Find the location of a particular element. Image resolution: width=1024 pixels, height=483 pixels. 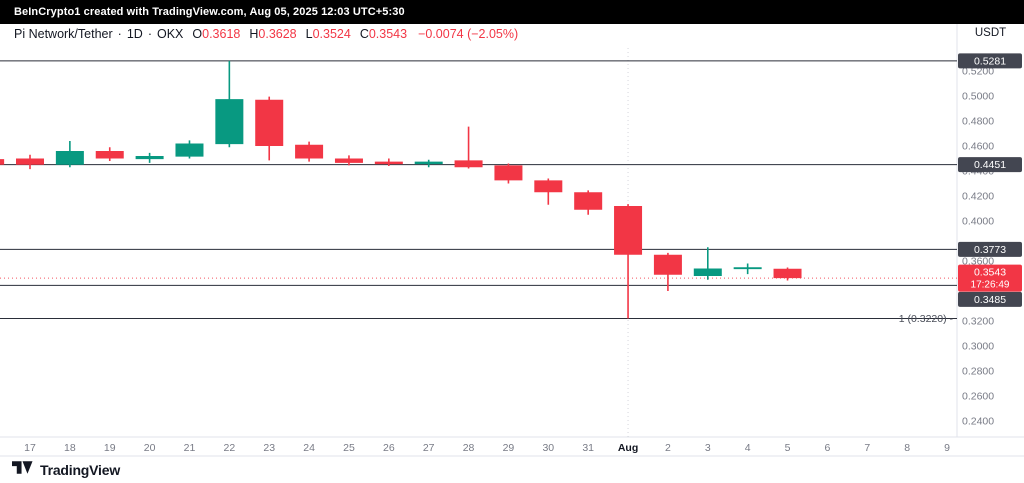

x-axis-label: 19 is located at coordinates (110, 448).